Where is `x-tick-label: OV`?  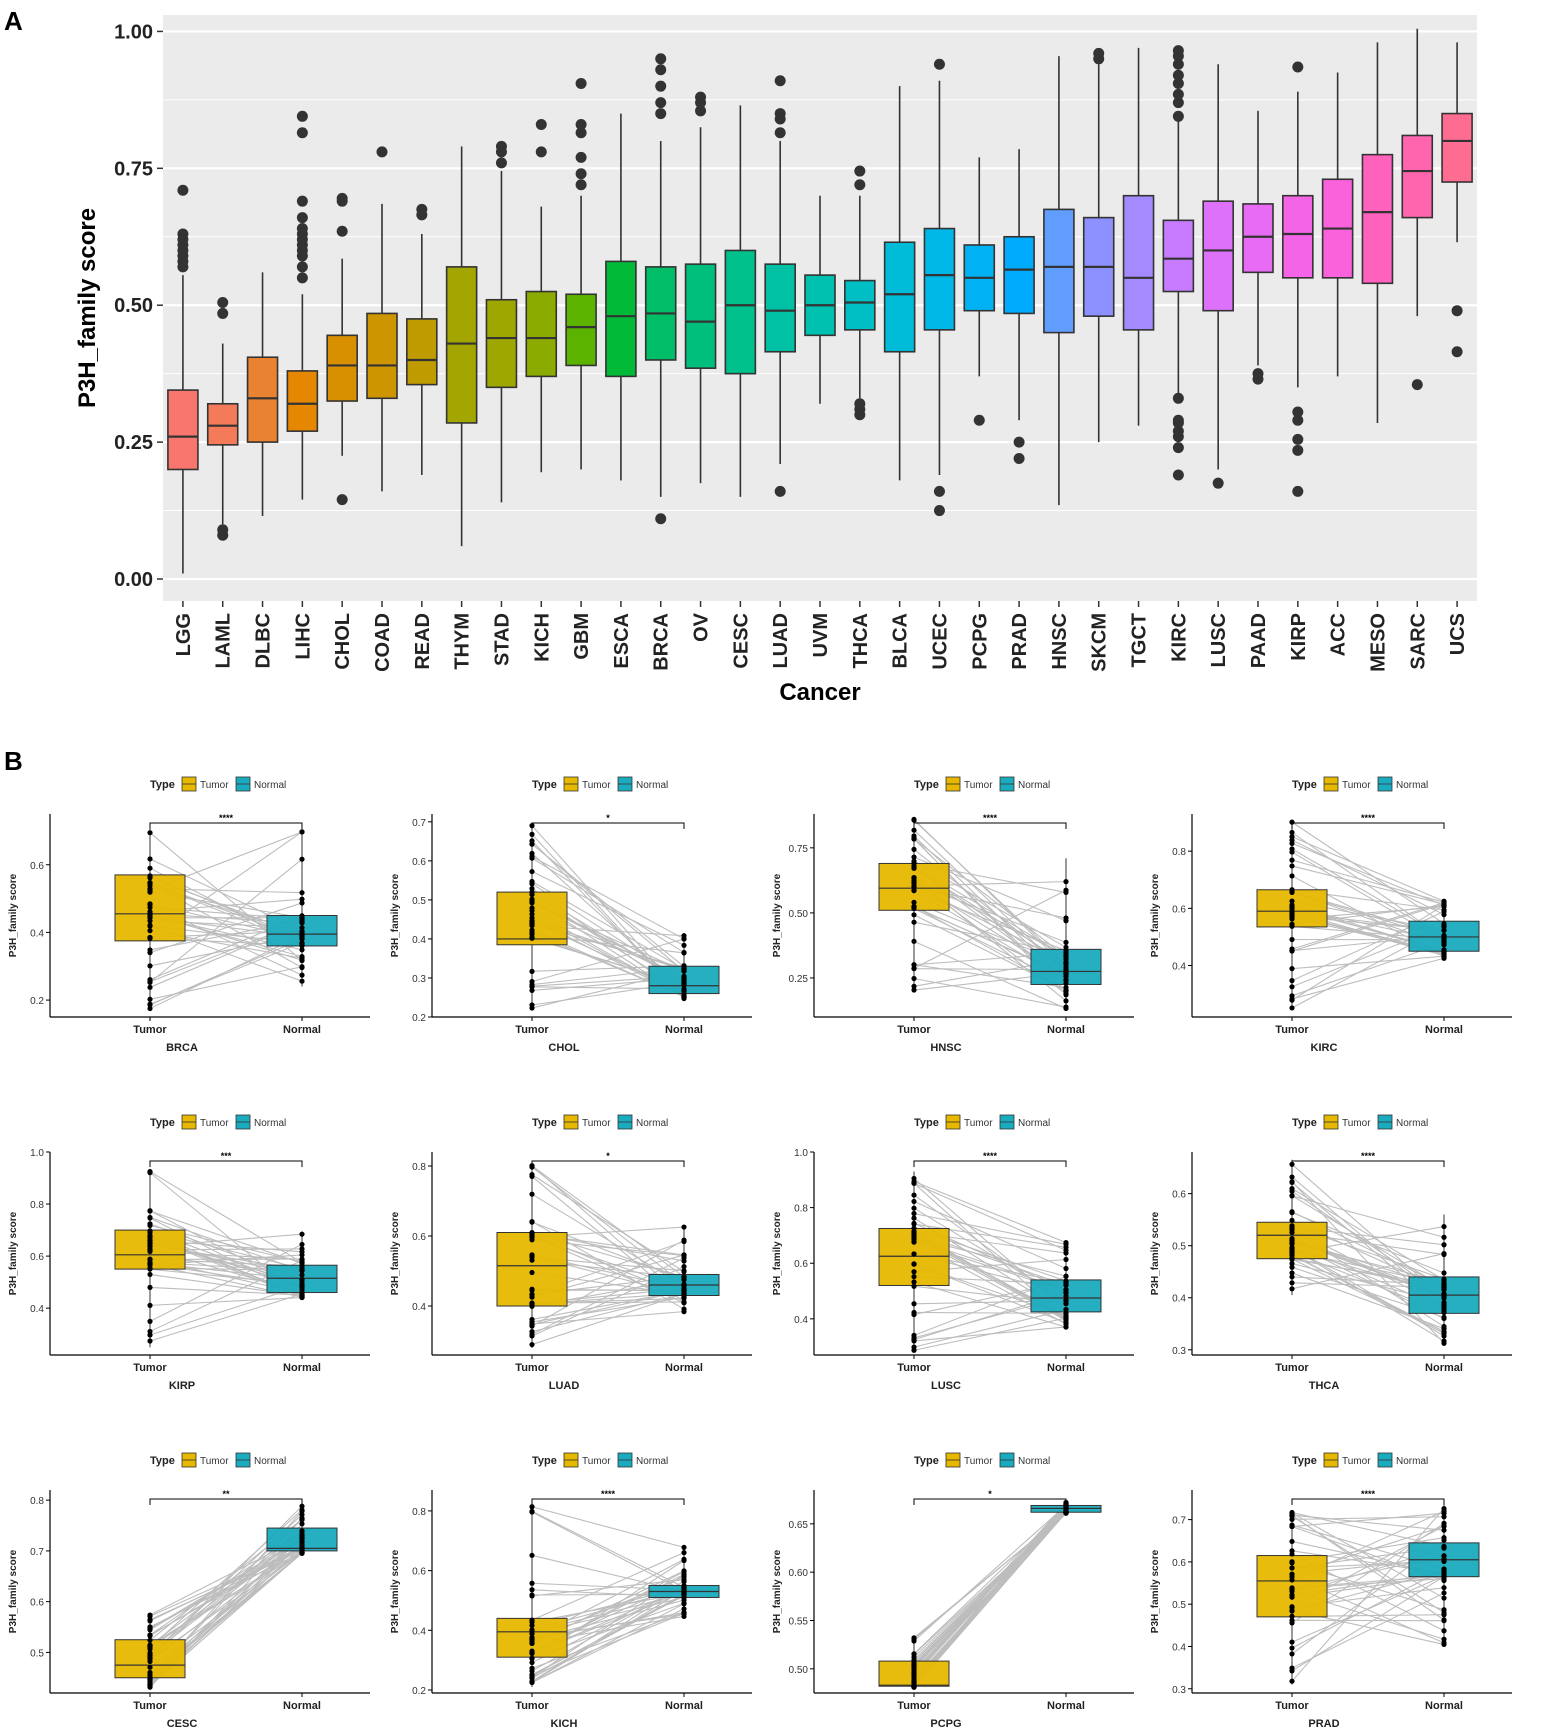
x-tick-label: OV is located at coordinates (702, 627).